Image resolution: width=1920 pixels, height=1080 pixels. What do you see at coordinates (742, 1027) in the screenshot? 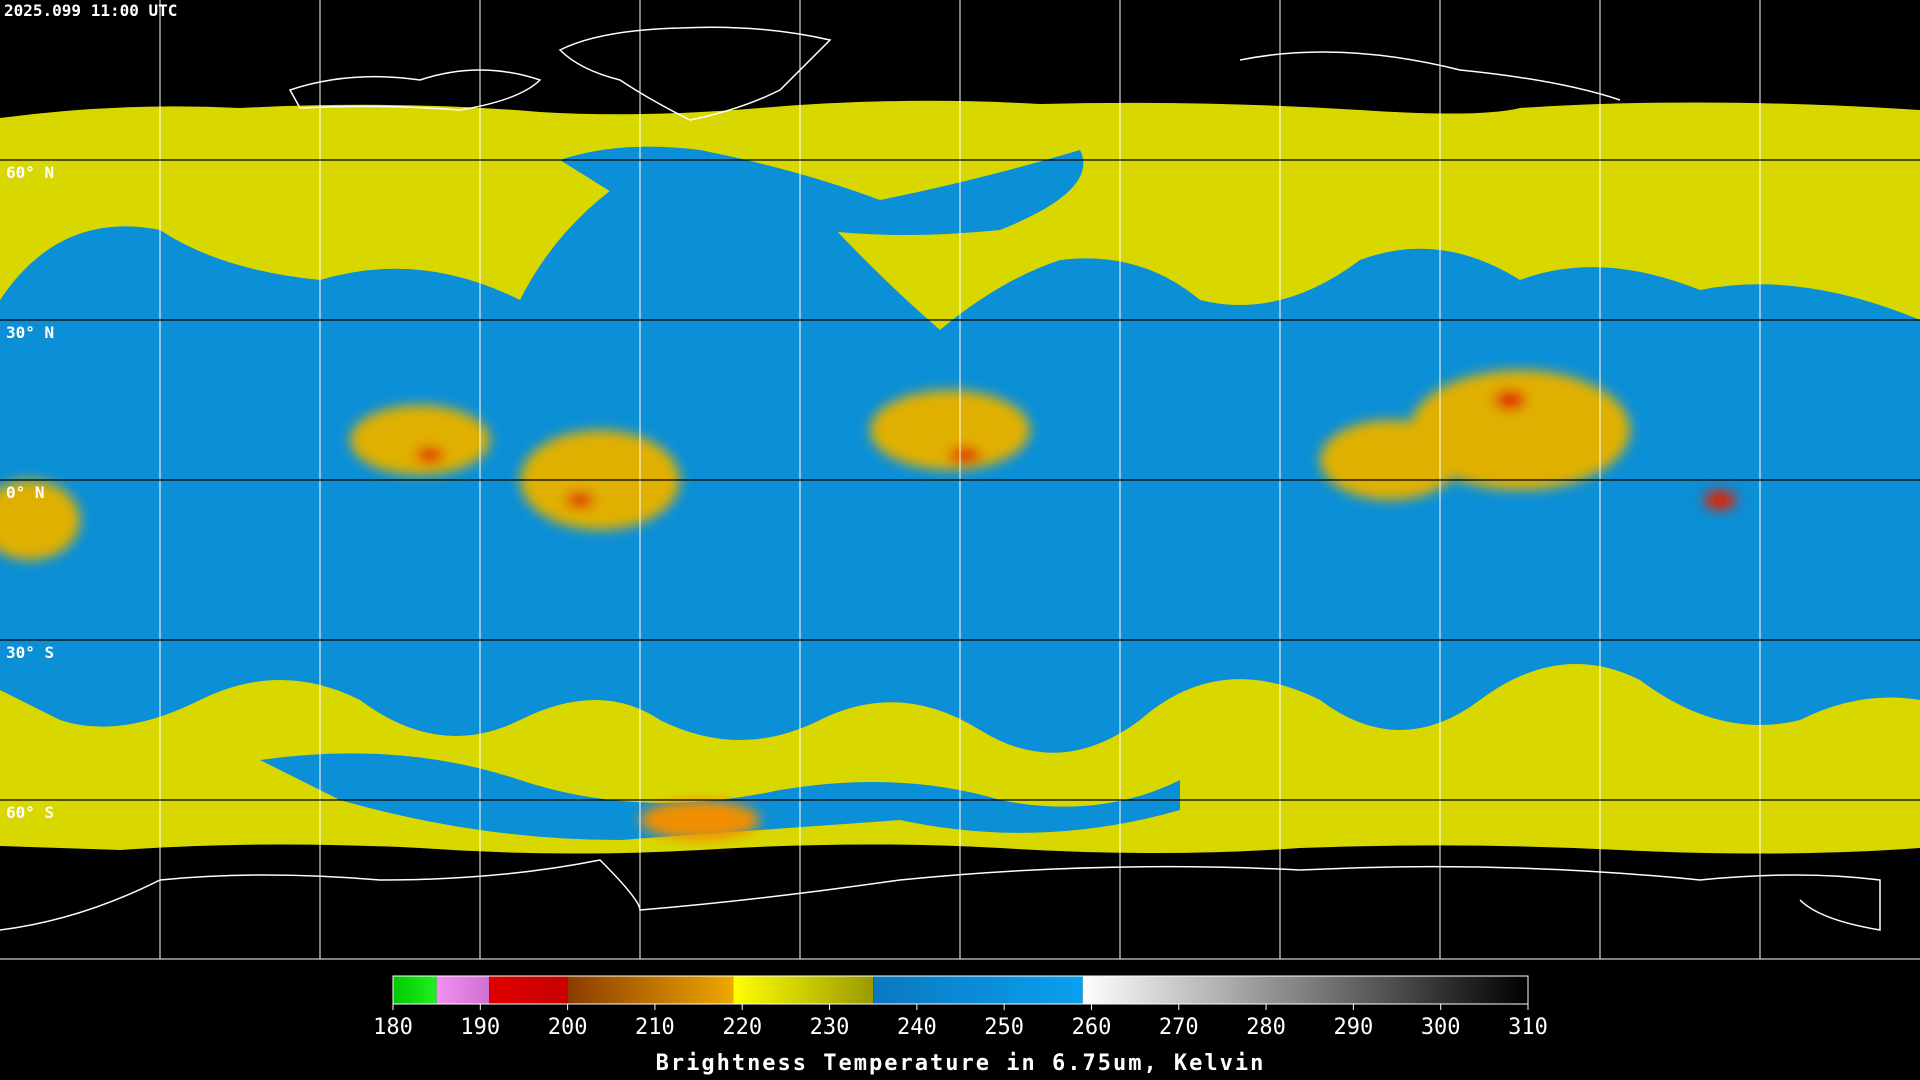
I see `tick-label: 220` at bounding box center [742, 1027].